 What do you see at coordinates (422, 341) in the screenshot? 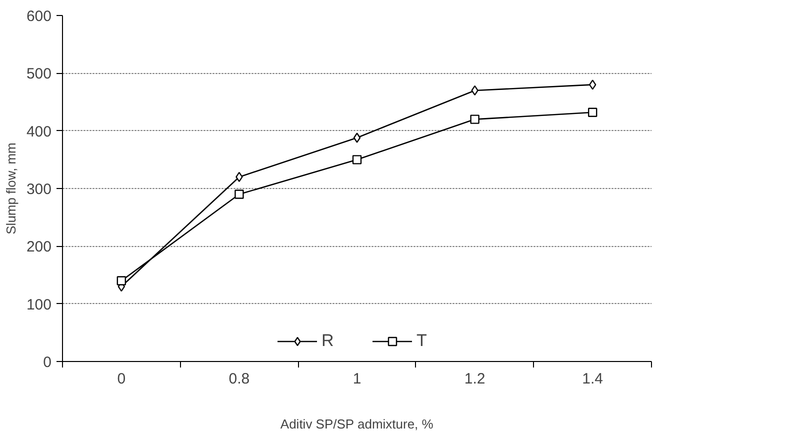
I see `legend-label: T` at bounding box center [422, 341].